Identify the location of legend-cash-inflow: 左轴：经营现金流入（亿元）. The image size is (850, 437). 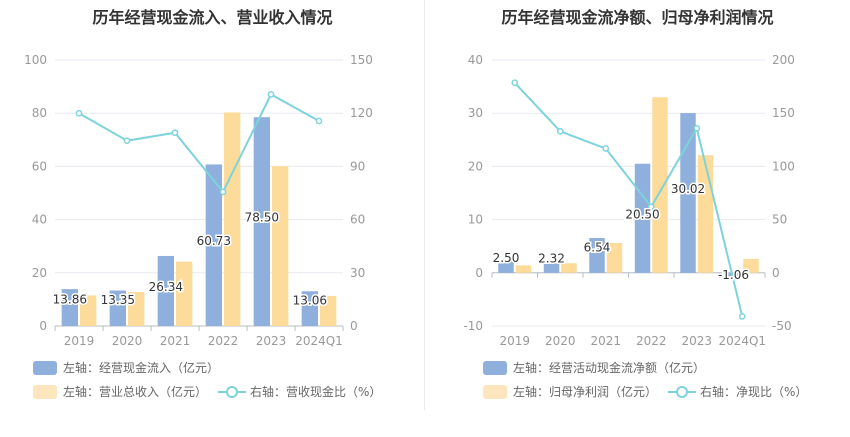
(126, 367).